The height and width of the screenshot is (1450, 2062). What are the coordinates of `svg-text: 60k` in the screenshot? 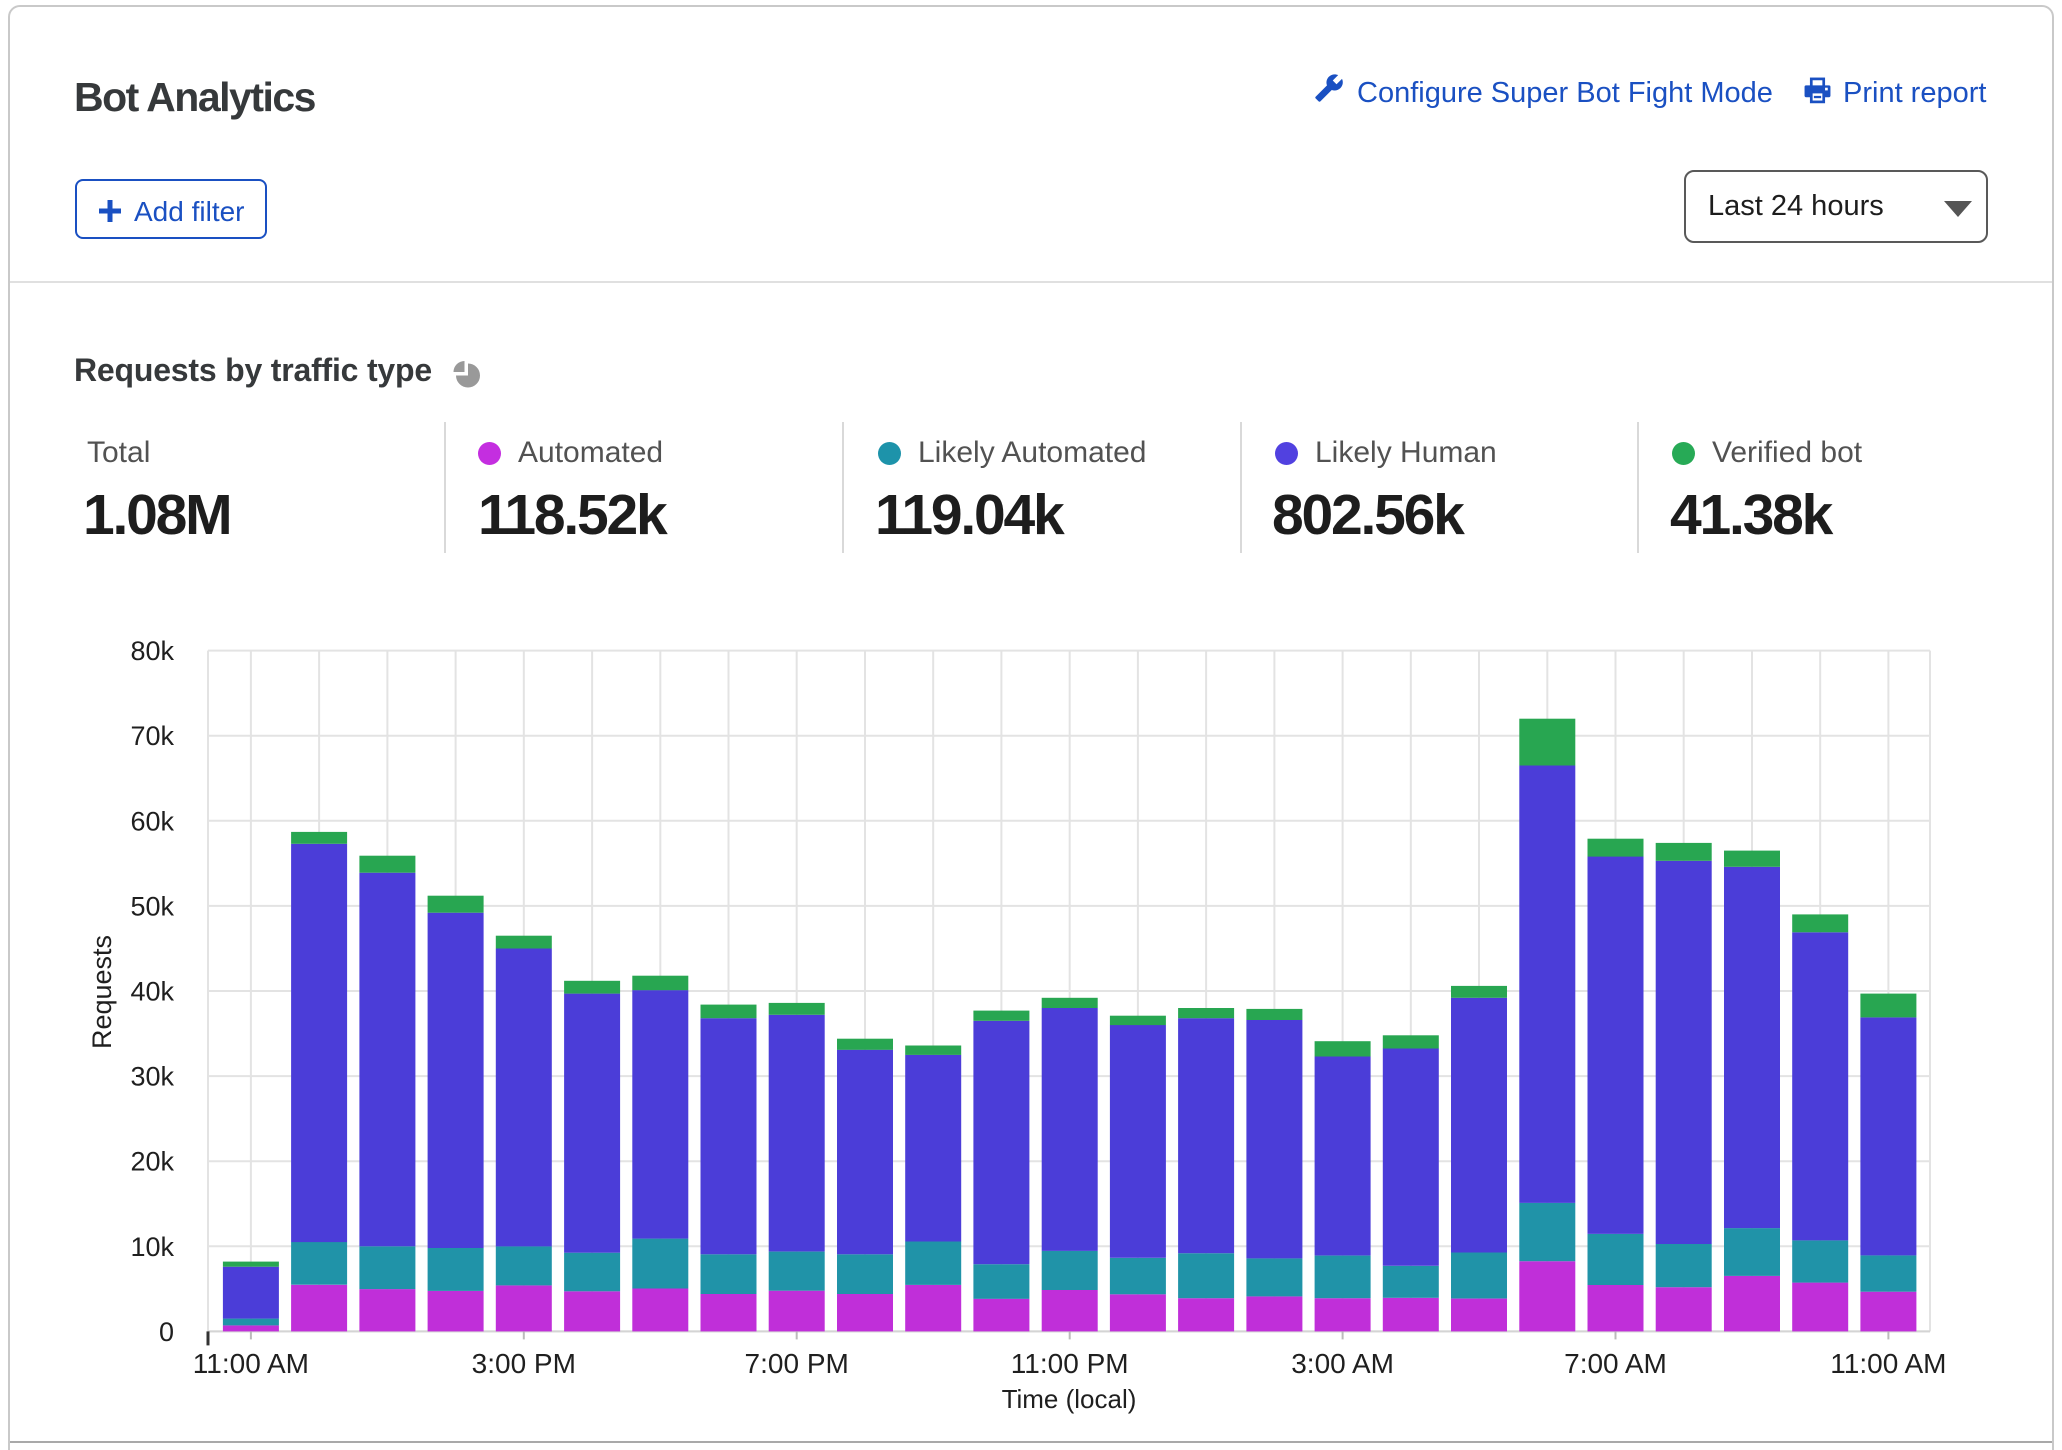 It's located at (152, 821).